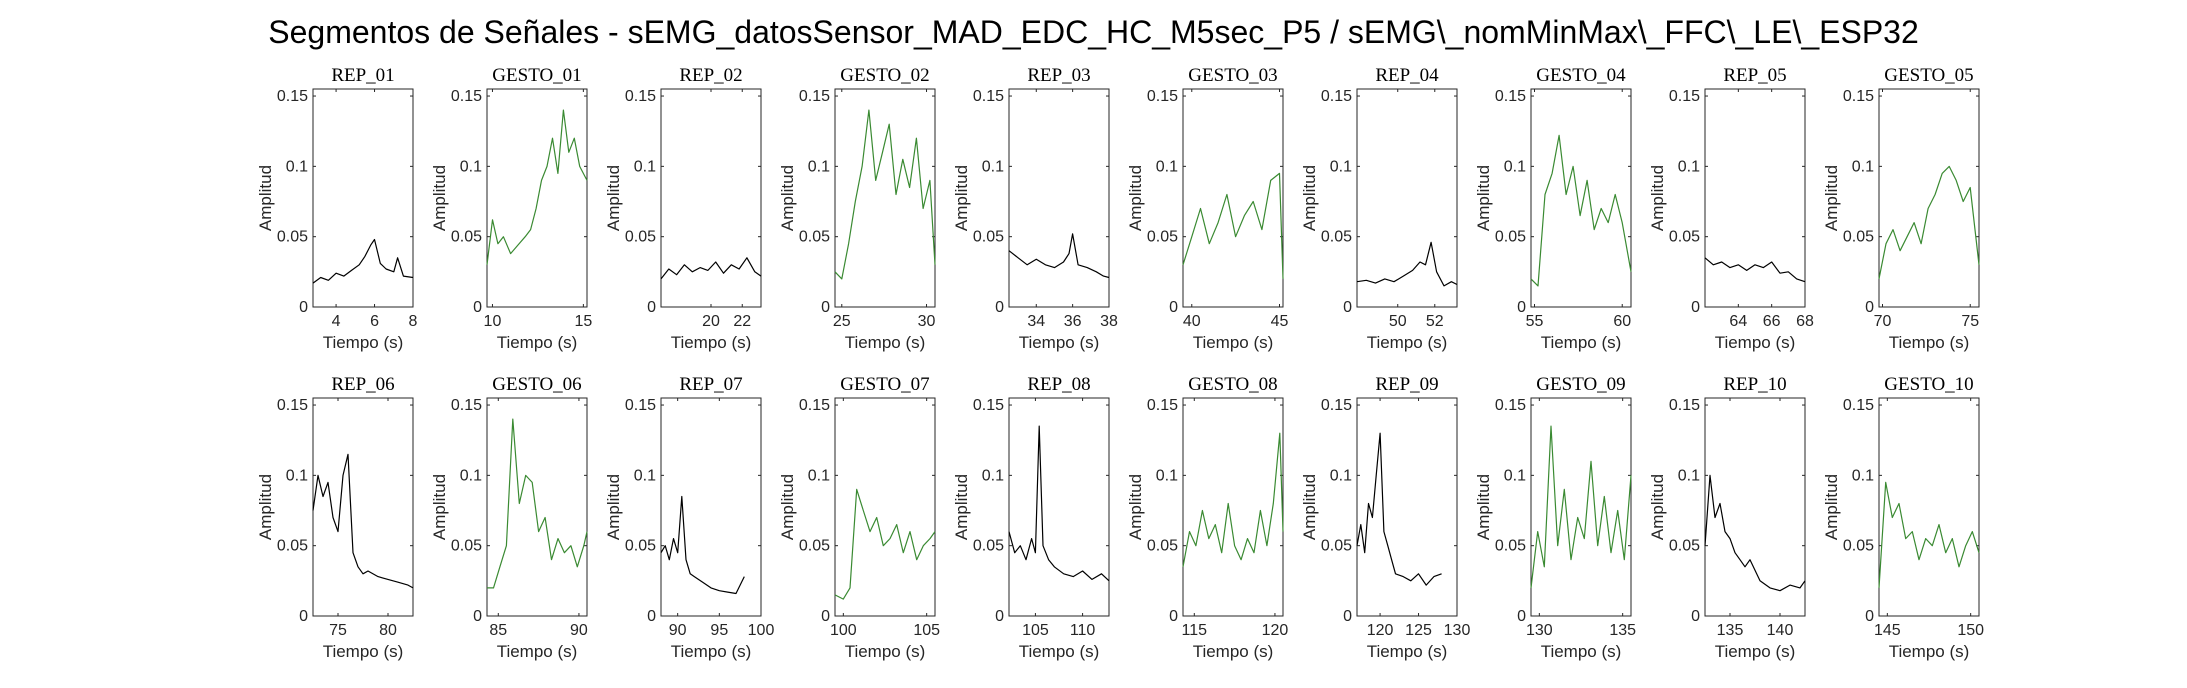  I want to click on x-tick-label: 125, so click(1418, 630).